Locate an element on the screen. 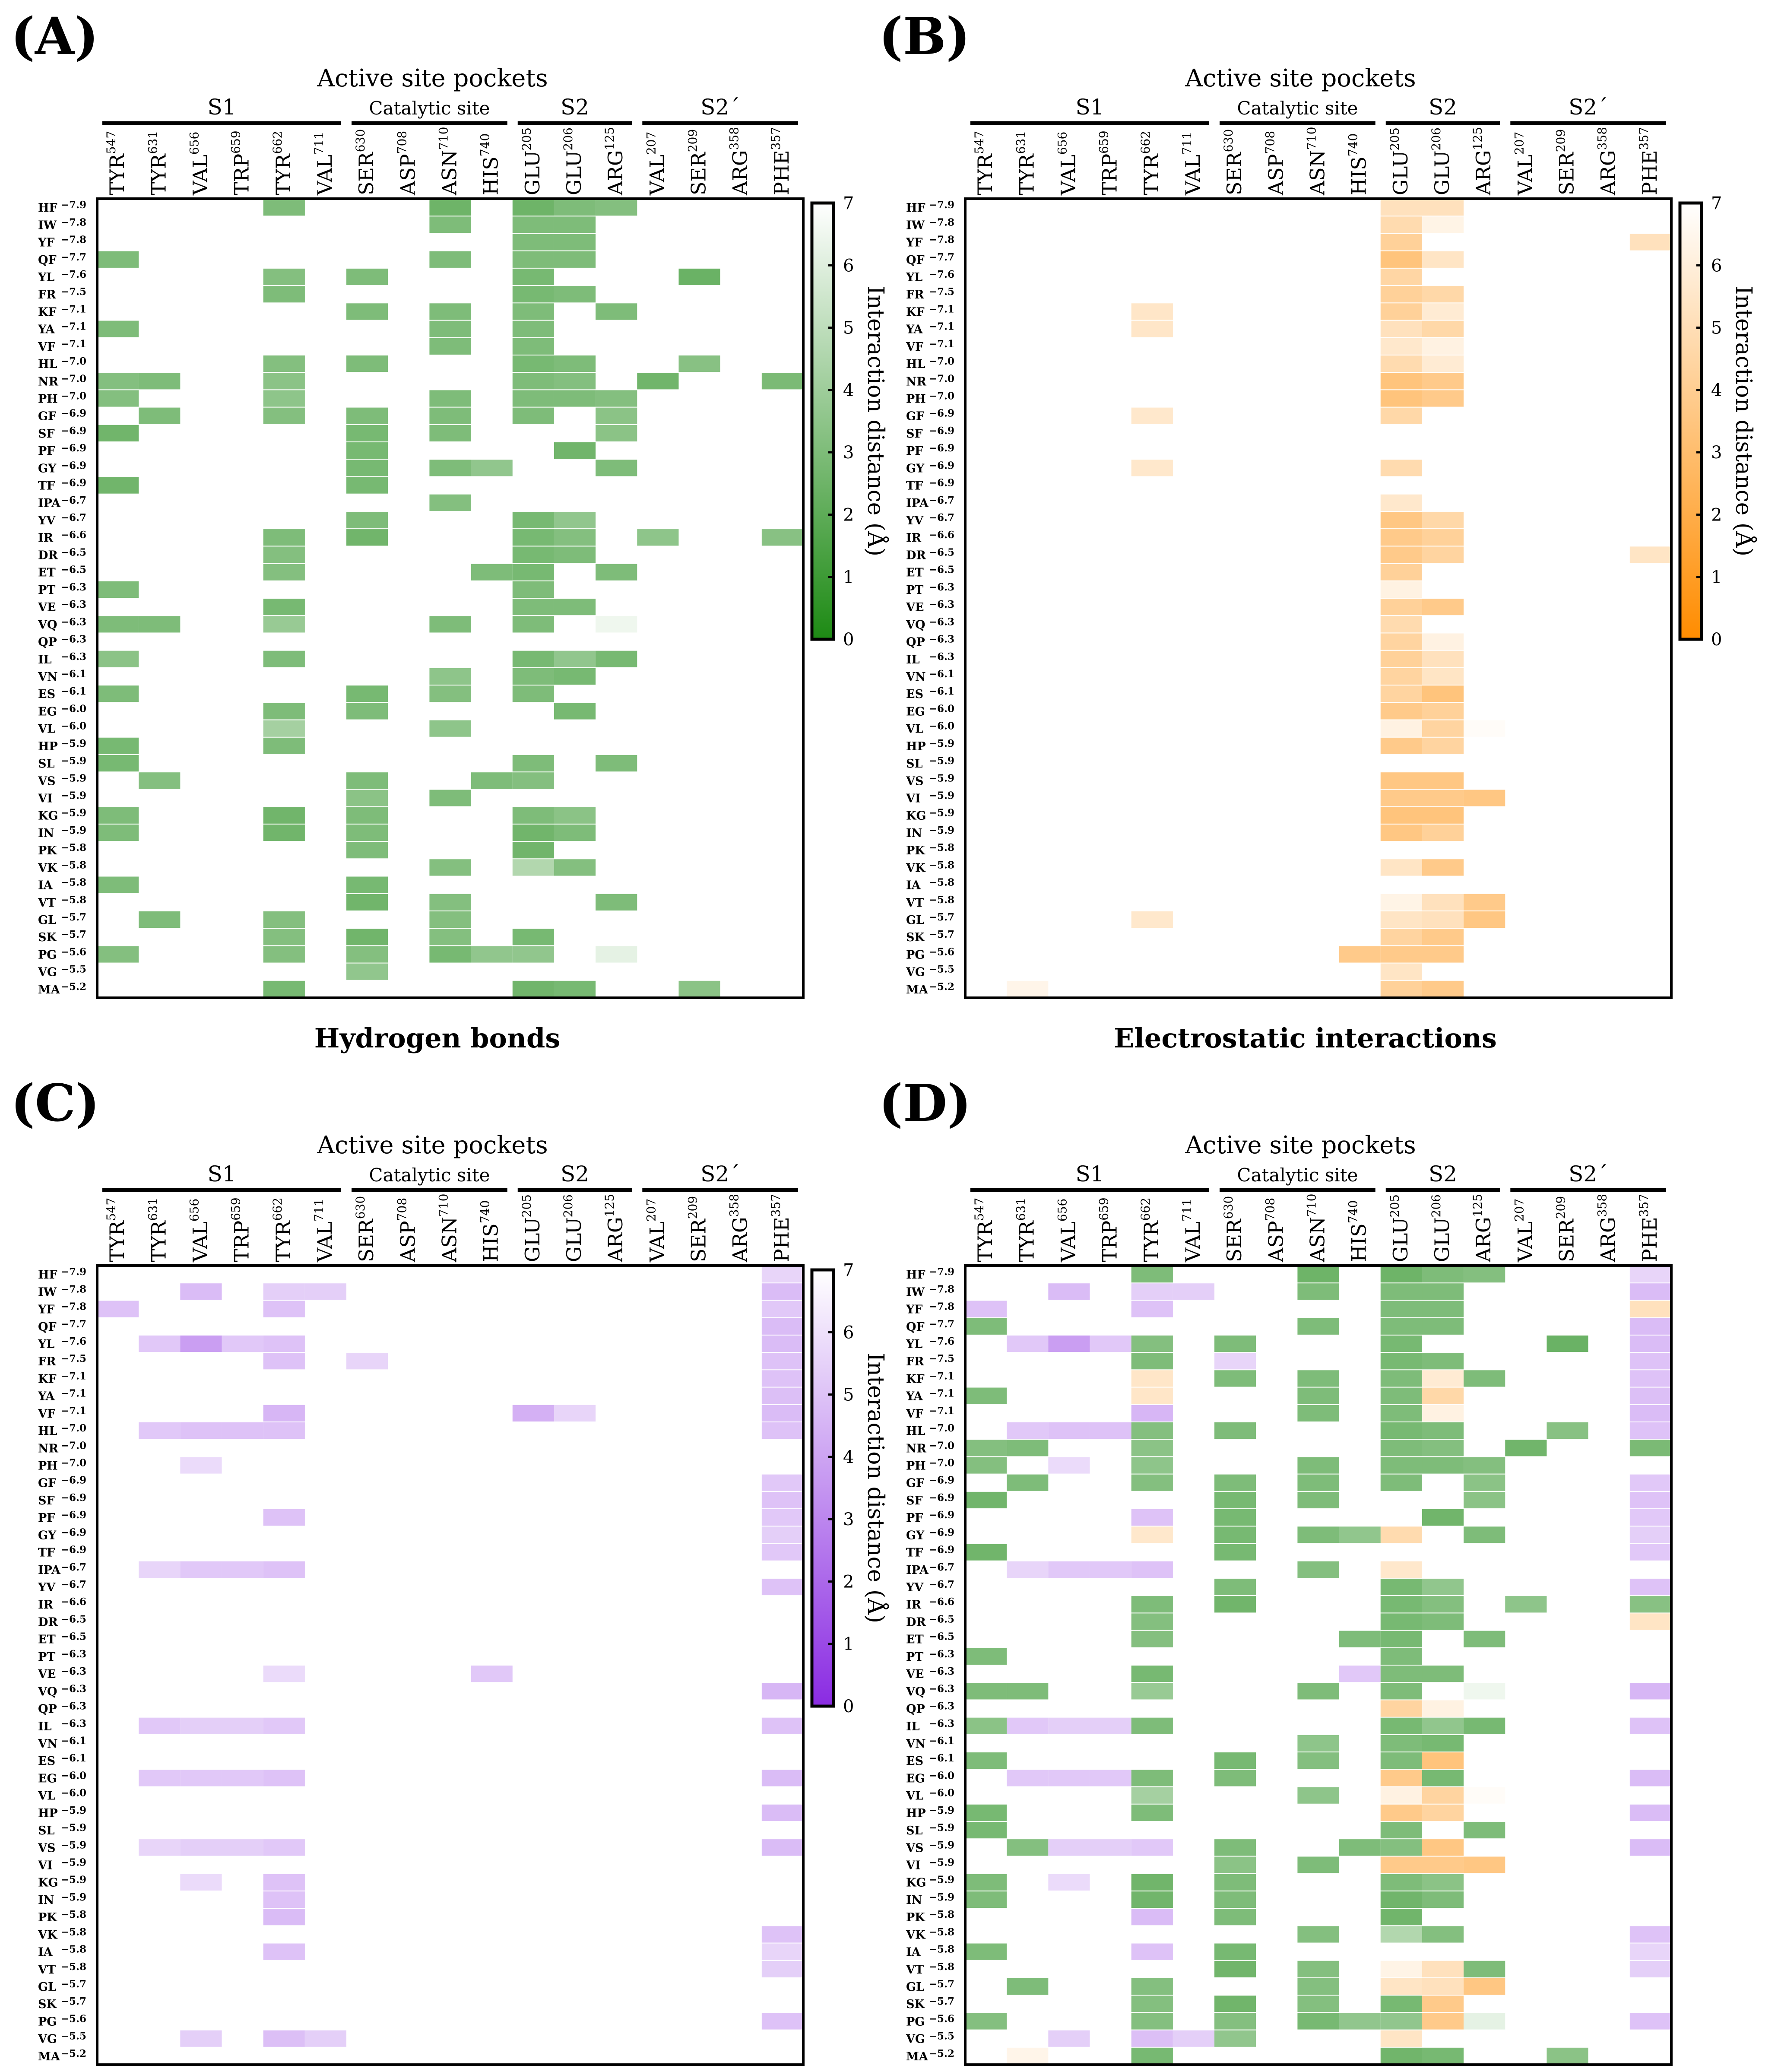 The width and height of the screenshot is (1781, 2072). score-label: −7.0 is located at coordinates (941, 1428).